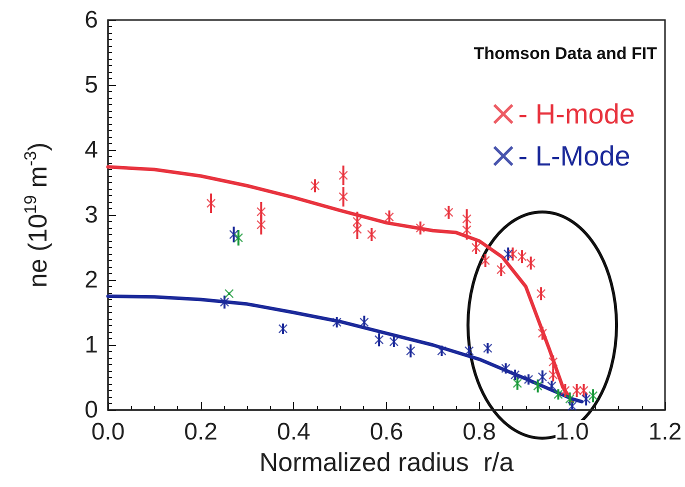  I want to click on y-tick-label: 6, so click(91, 20).